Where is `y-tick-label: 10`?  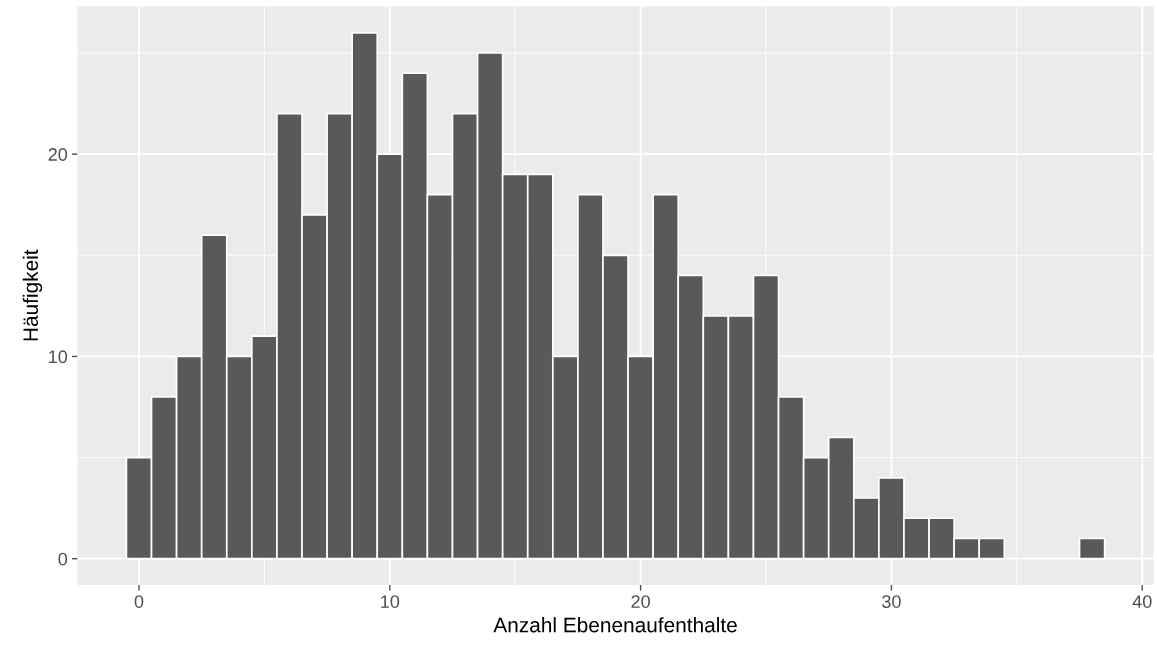
y-tick-label: 10 is located at coordinates (58, 357).